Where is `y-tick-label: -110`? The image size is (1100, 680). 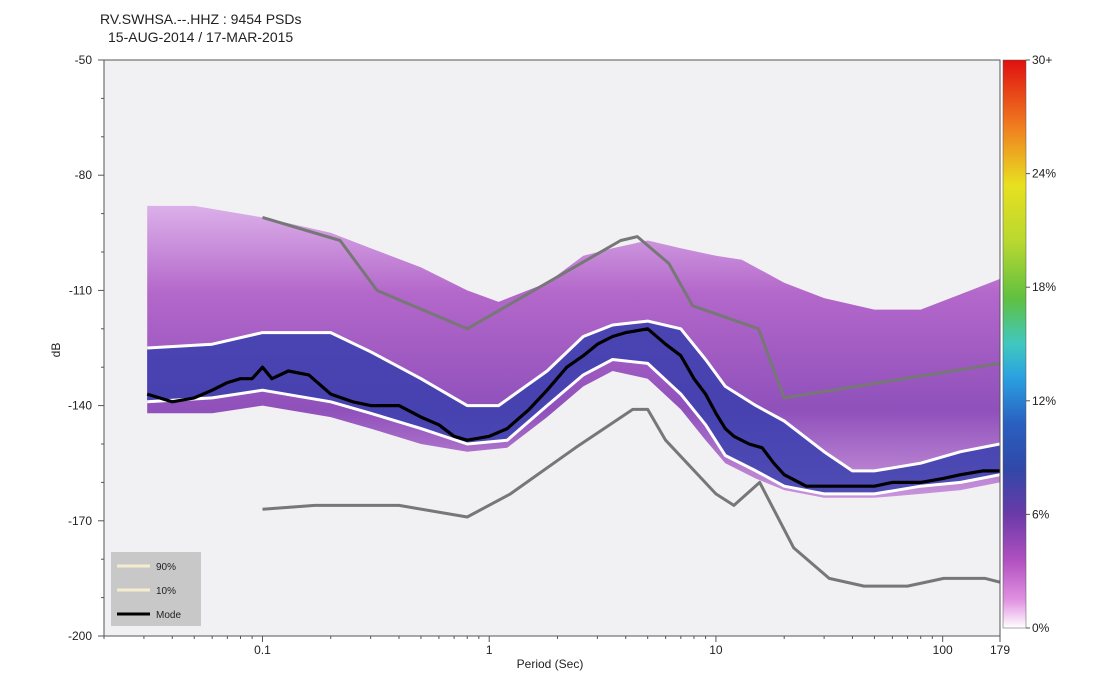 y-tick-label: -110 is located at coordinates (80, 290).